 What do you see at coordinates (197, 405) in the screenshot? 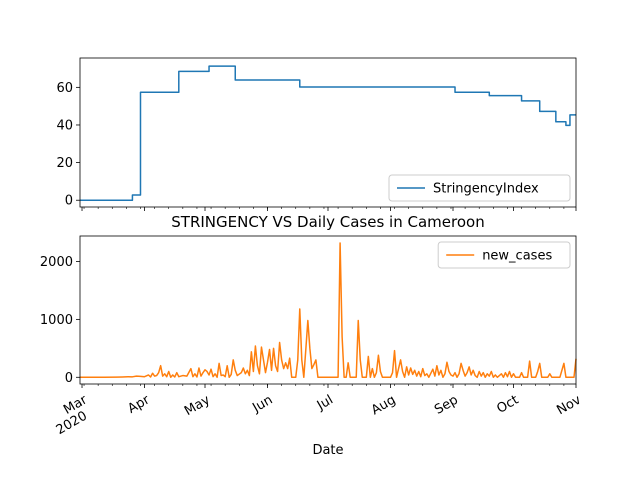
I see `x-tick-label: May` at bounding box center [197, 405].